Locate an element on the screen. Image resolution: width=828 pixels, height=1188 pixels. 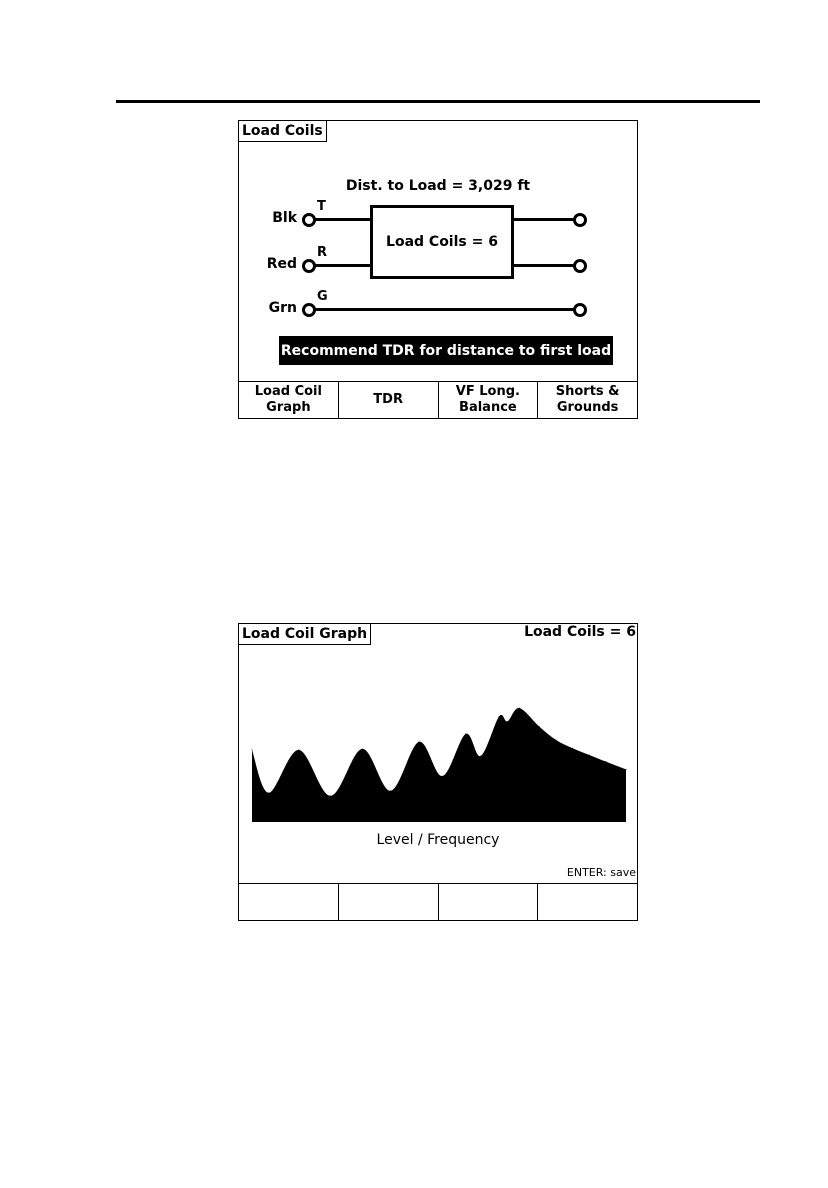
softkey-label: Shorts & is located at coordinates (587, 391).